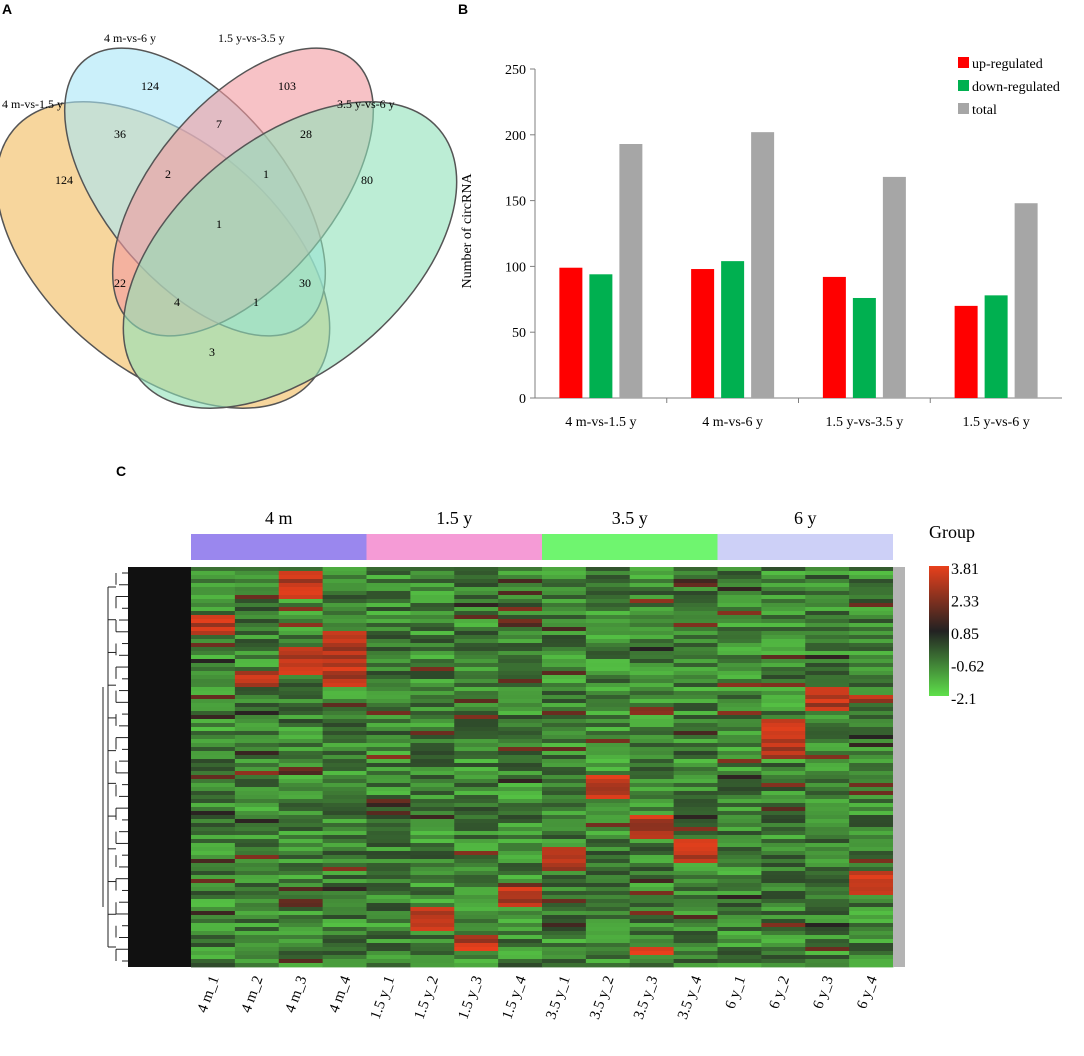 The height and width of the screenshot is (1056, 1084). I want to click on heatmap-group-label: 6 y, so click(805, 518).